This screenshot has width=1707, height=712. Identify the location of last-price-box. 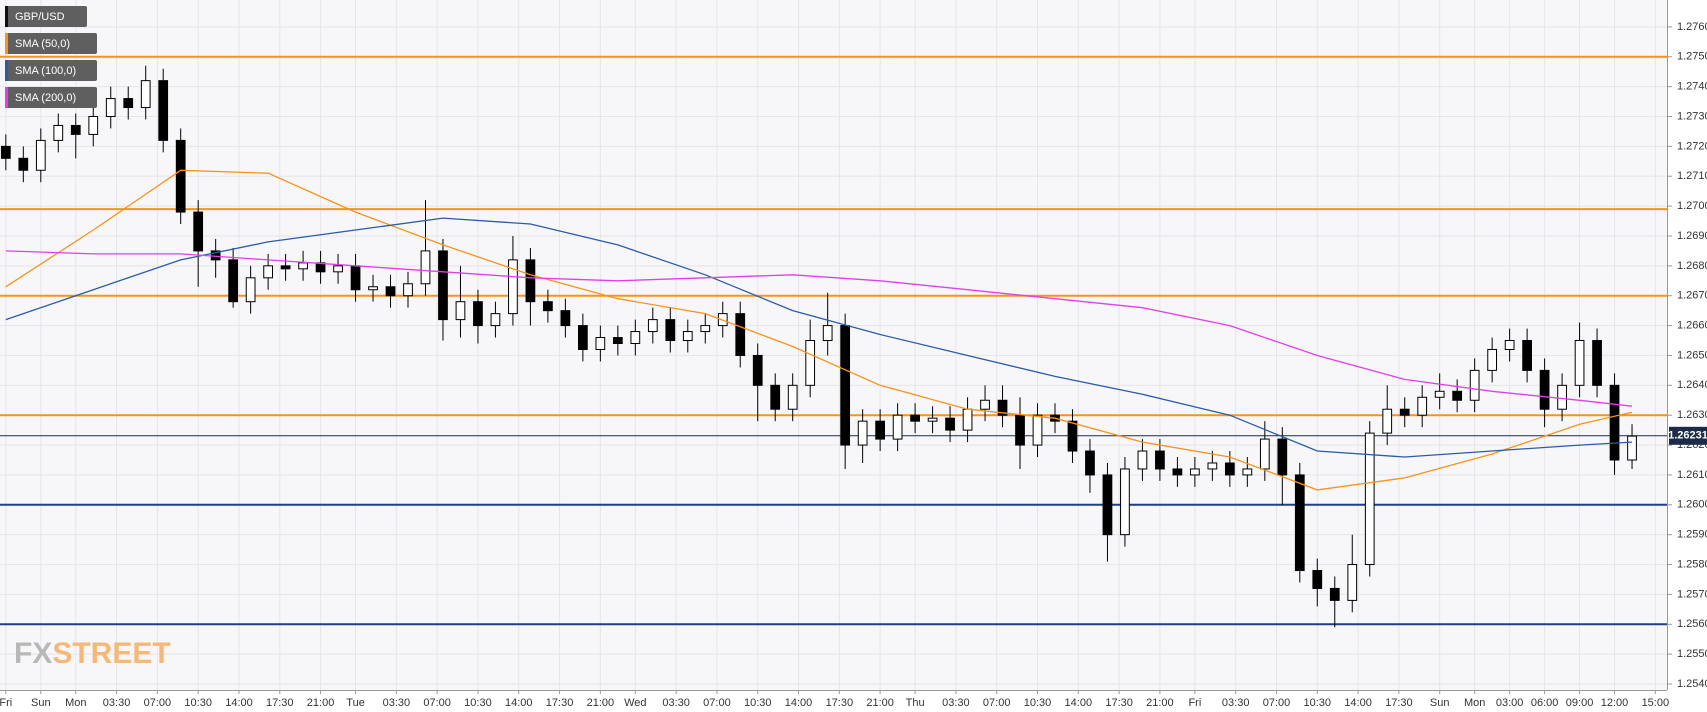
(1688, 435).